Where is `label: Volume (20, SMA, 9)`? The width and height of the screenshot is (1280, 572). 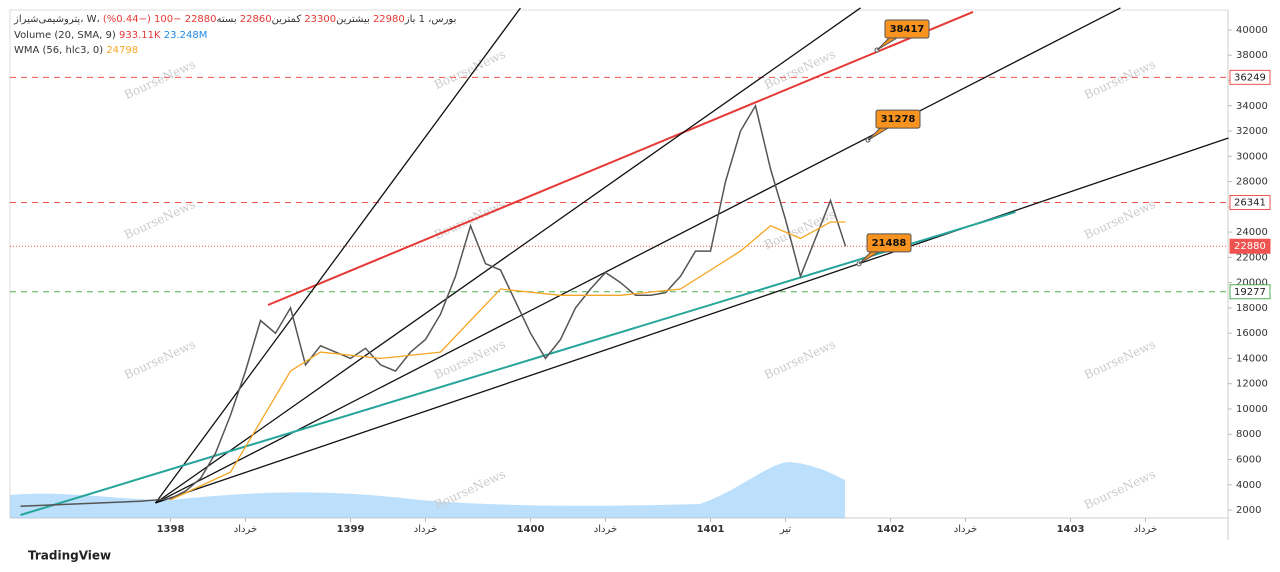
label: Volume (20, SMA, 9) is located at coordinates (65, 35).